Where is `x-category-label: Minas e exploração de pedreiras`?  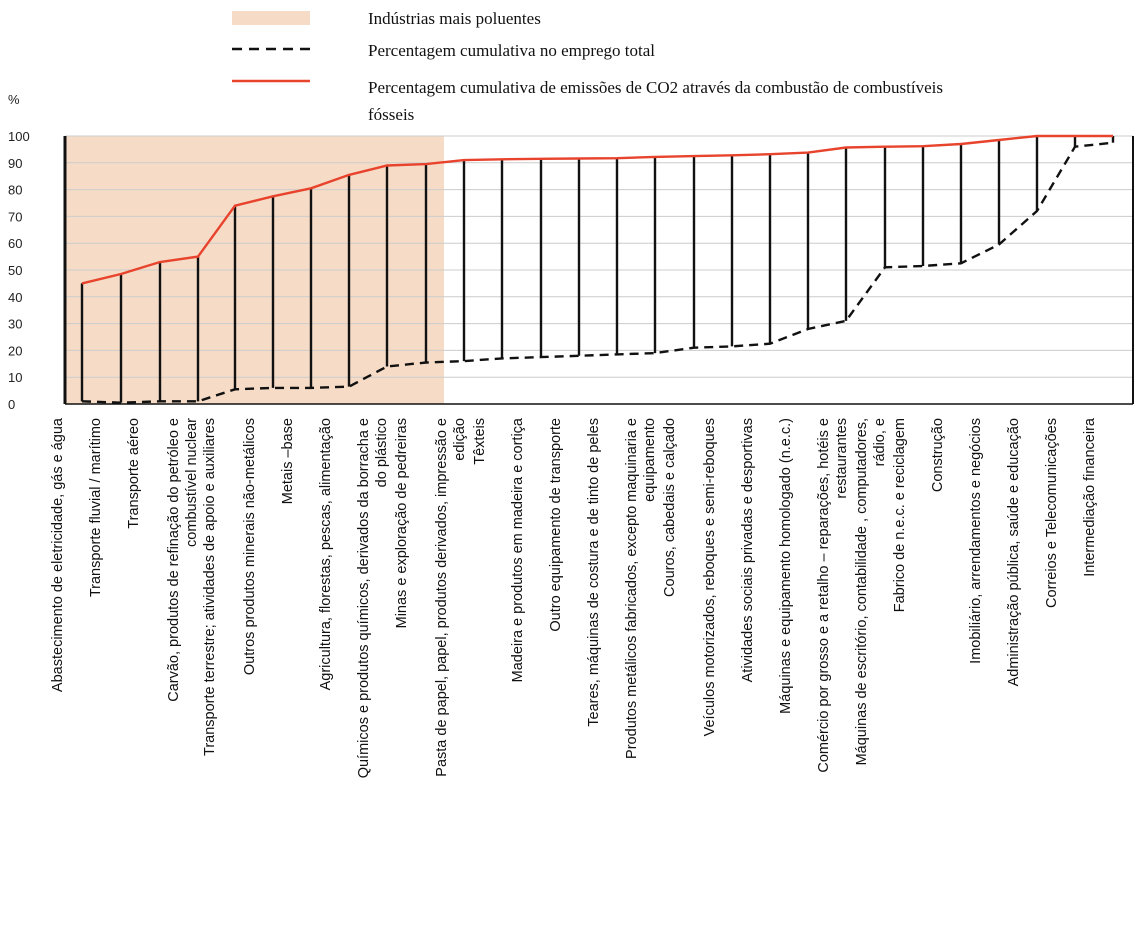 x-category-label: Minas e exploração de pedreiras is located at coordinates (402, 523).